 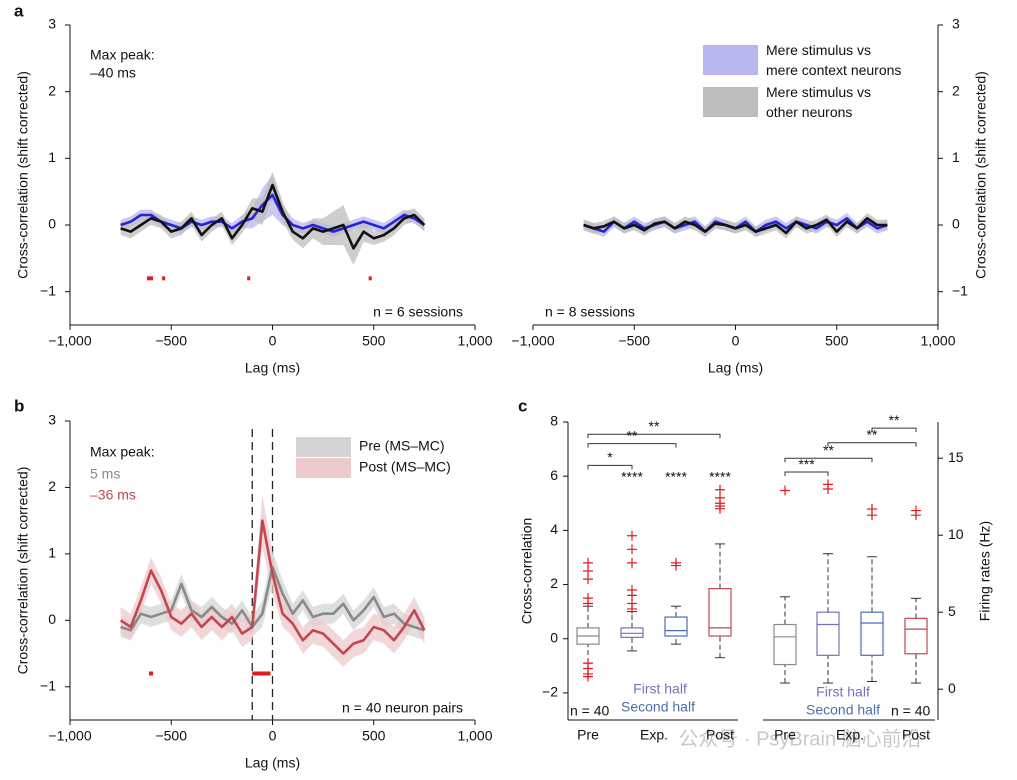 What do you see at coordinates (956, 457) in the screenshot?
I see `y2-tick-label: 15` at bounding box center [956, 457].